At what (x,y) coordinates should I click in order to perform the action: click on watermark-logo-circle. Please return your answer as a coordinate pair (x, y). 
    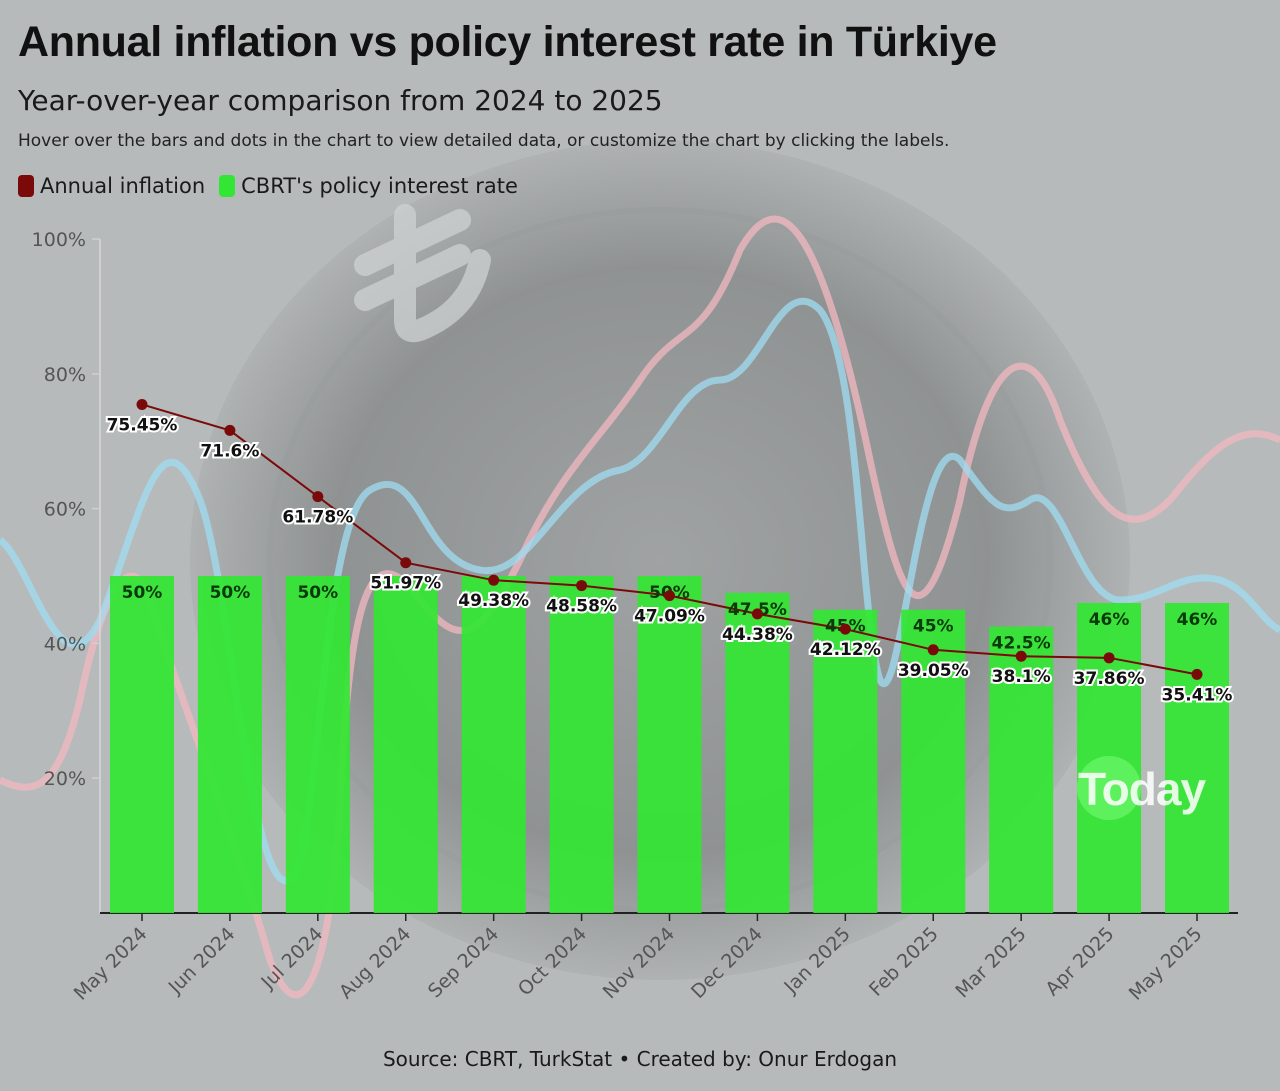
    Looking at the image, I should click on (1109, 788).